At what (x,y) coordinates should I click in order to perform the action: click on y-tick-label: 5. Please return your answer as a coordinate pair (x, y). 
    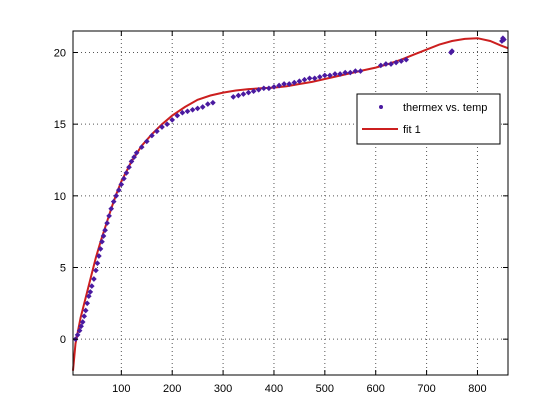
    Looking at the image, I should click on (63, 269).